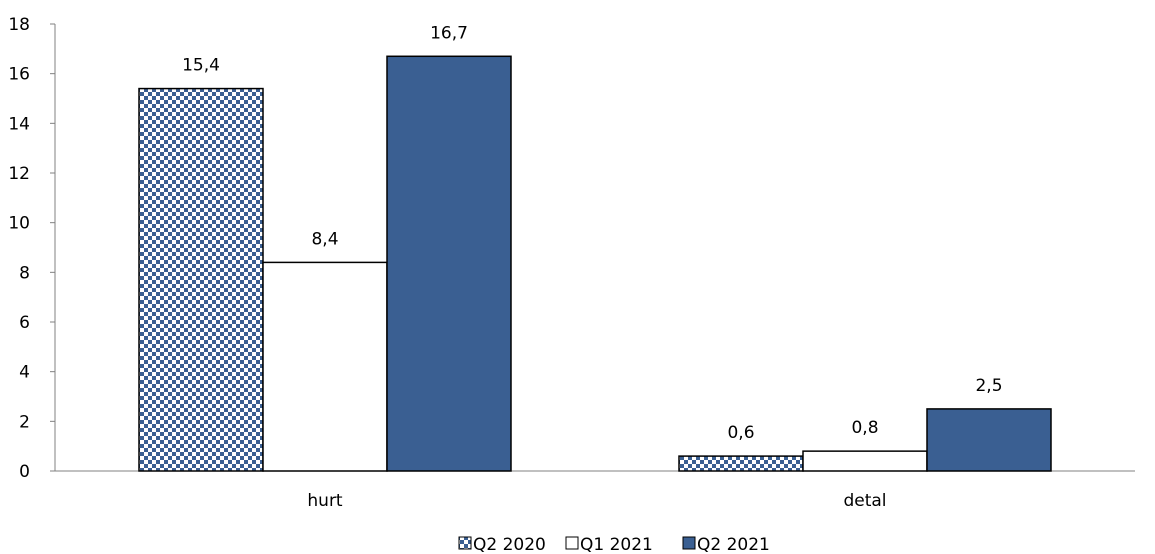 This screenshot has width=1155, height=554. Describe the element at coordinates (24, 273) in the screenshot. I see `y-tick-label: 8` at that location.